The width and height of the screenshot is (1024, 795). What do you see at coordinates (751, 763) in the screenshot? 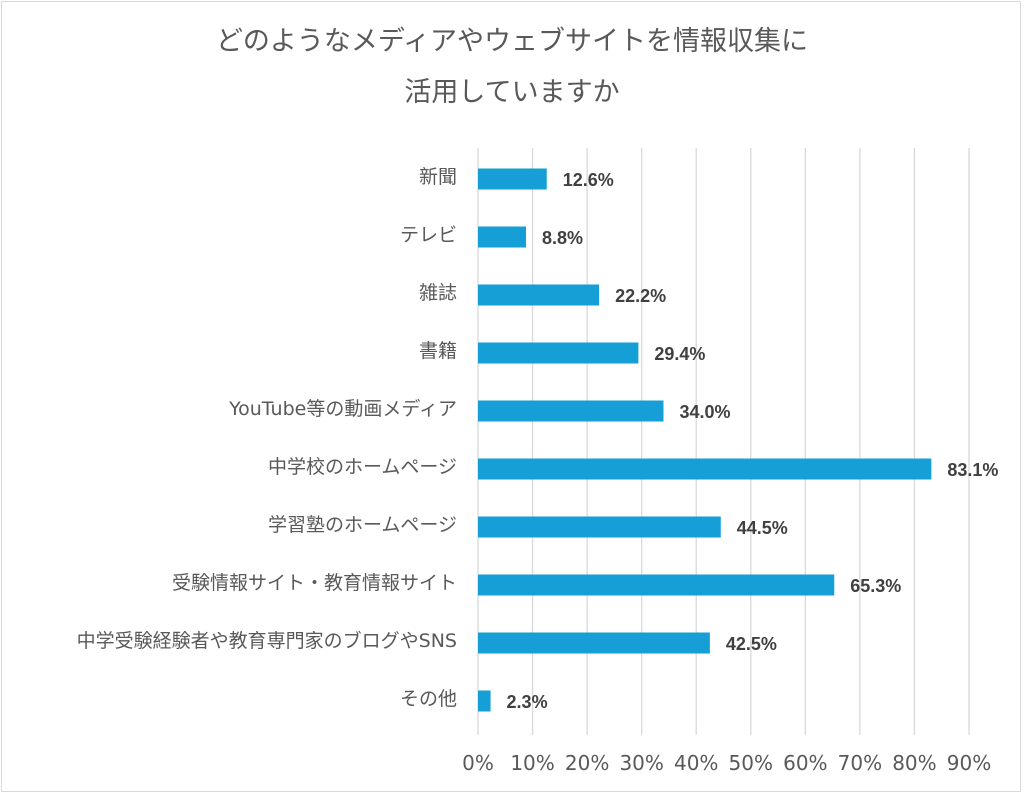
I see `x-tick-label: 50%` at bounding box center [751, 763].